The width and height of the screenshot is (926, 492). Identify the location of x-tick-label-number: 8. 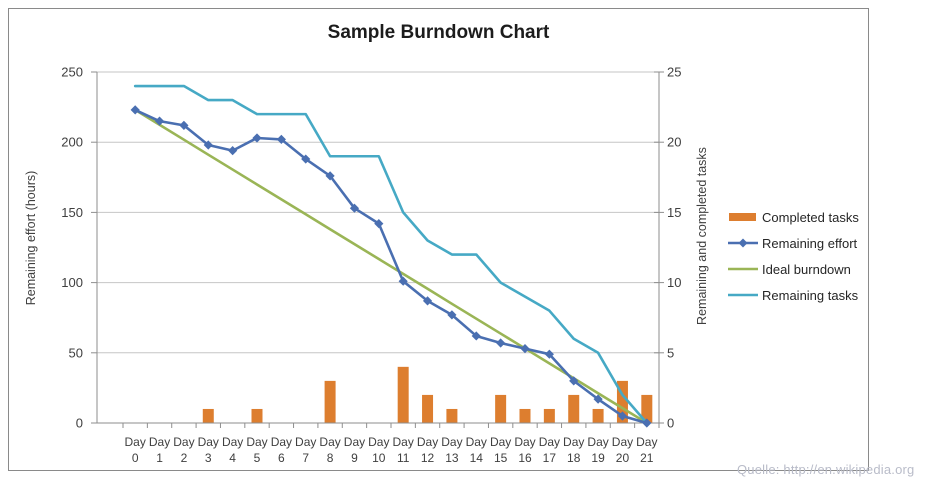
(330, 458).